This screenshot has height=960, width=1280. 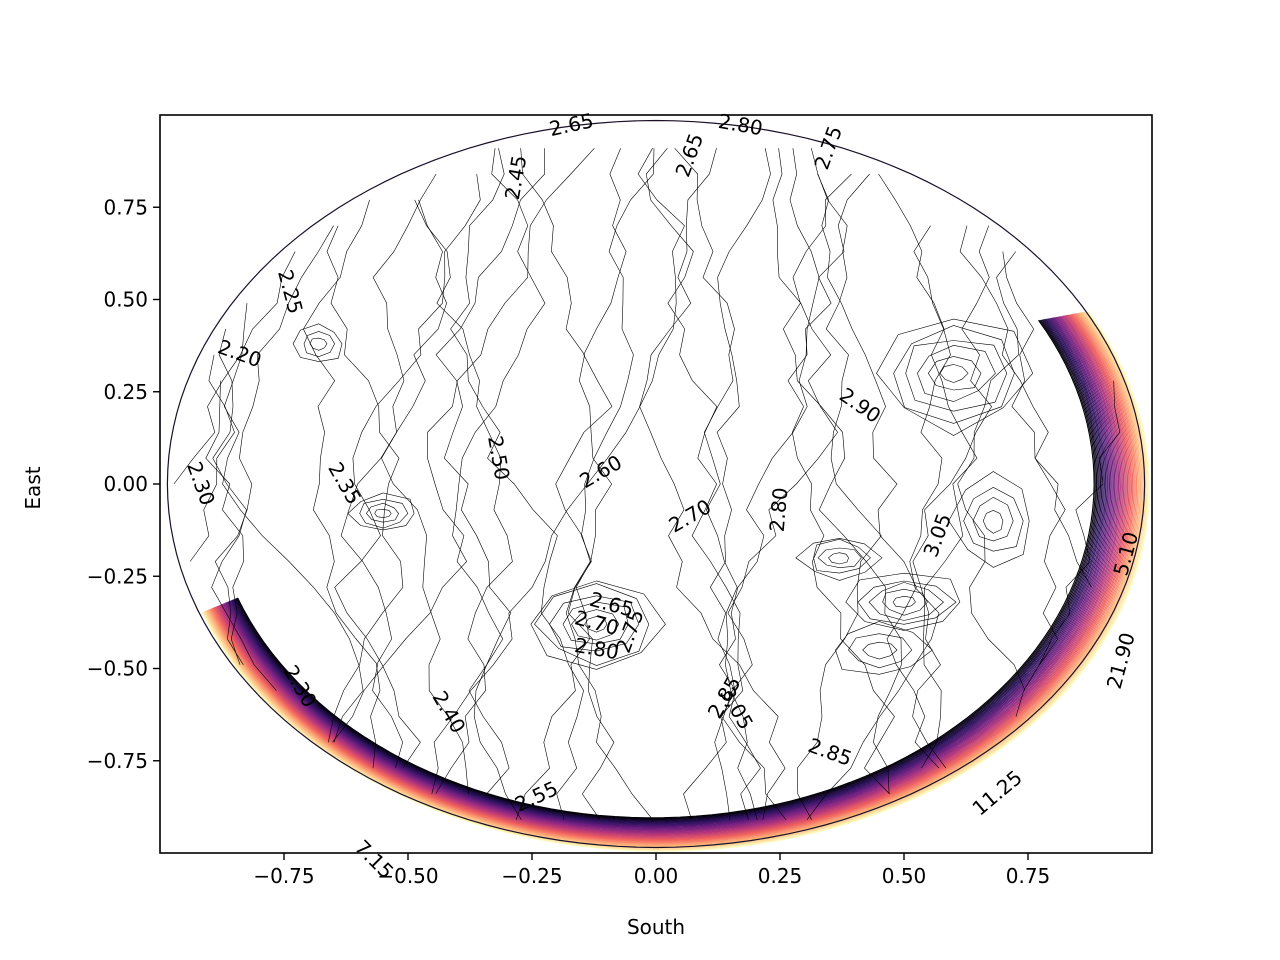 What do you see at coordinates (997, 792) in the screenshot?
I see `contour-label: 11.25` at bounding box center [997, 792].